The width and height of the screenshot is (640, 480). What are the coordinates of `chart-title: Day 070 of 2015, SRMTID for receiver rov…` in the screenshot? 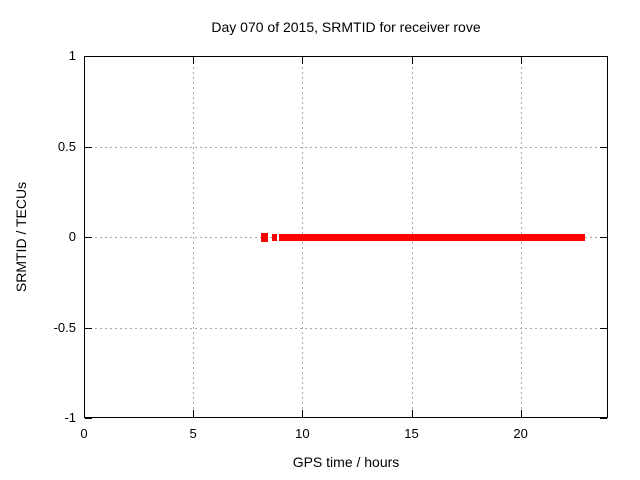 It's located at (346, 27).